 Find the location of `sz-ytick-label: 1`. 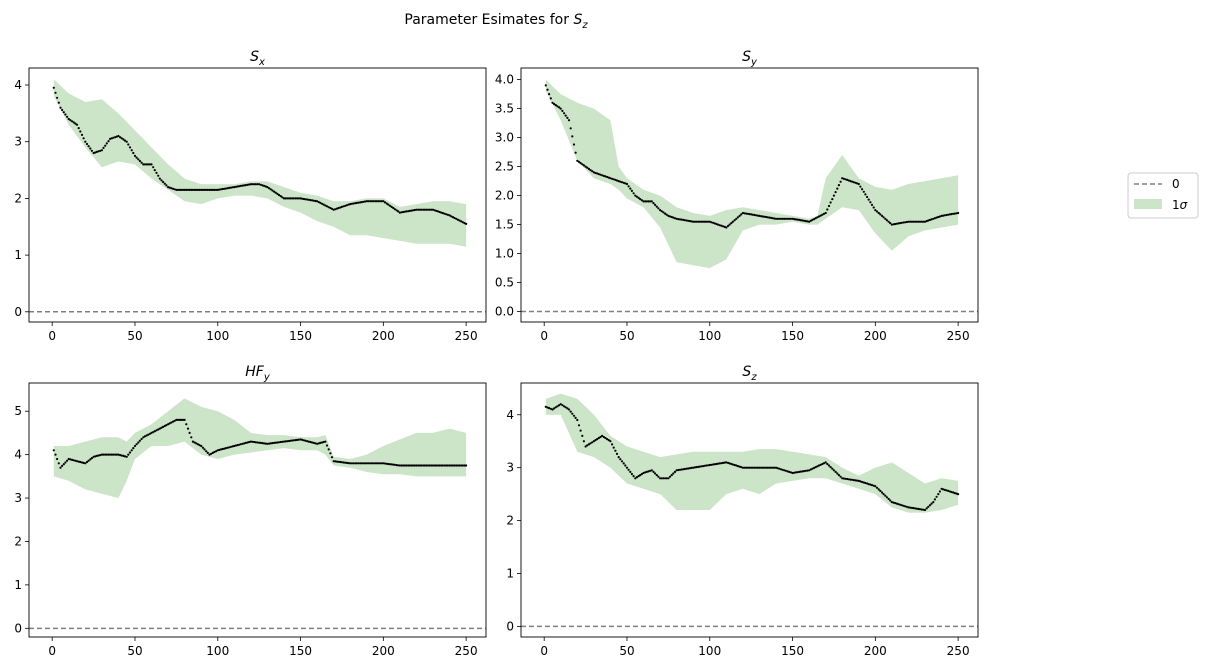

sz-ytick-label: 1 is located at coordinates (510, 574).